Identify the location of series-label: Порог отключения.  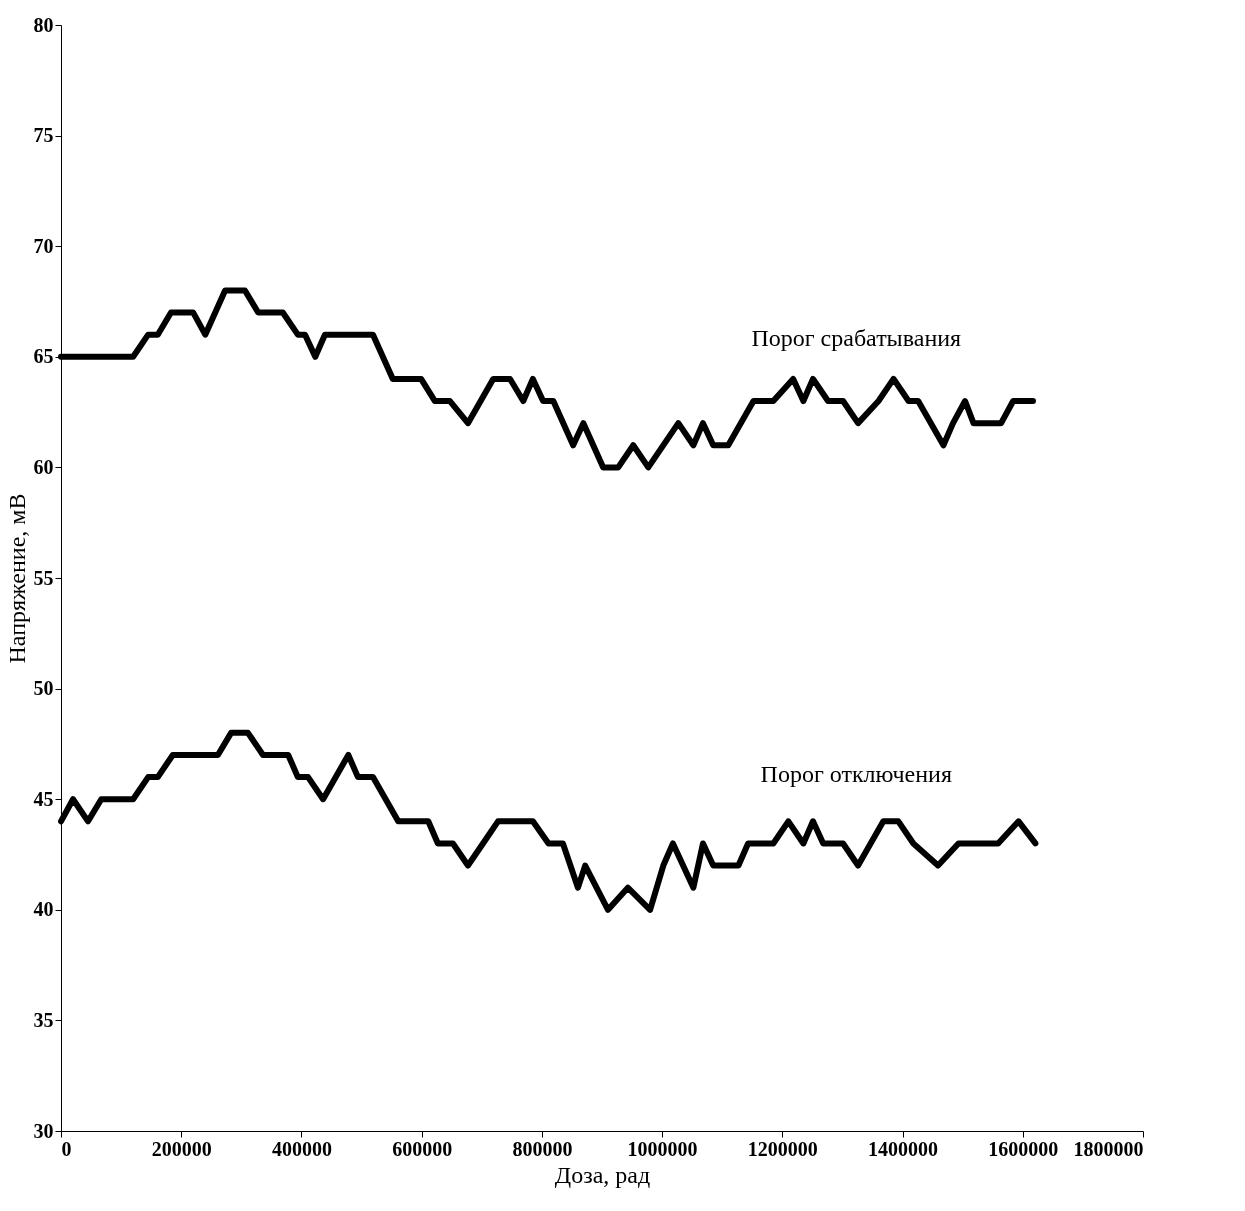
(856, 773).